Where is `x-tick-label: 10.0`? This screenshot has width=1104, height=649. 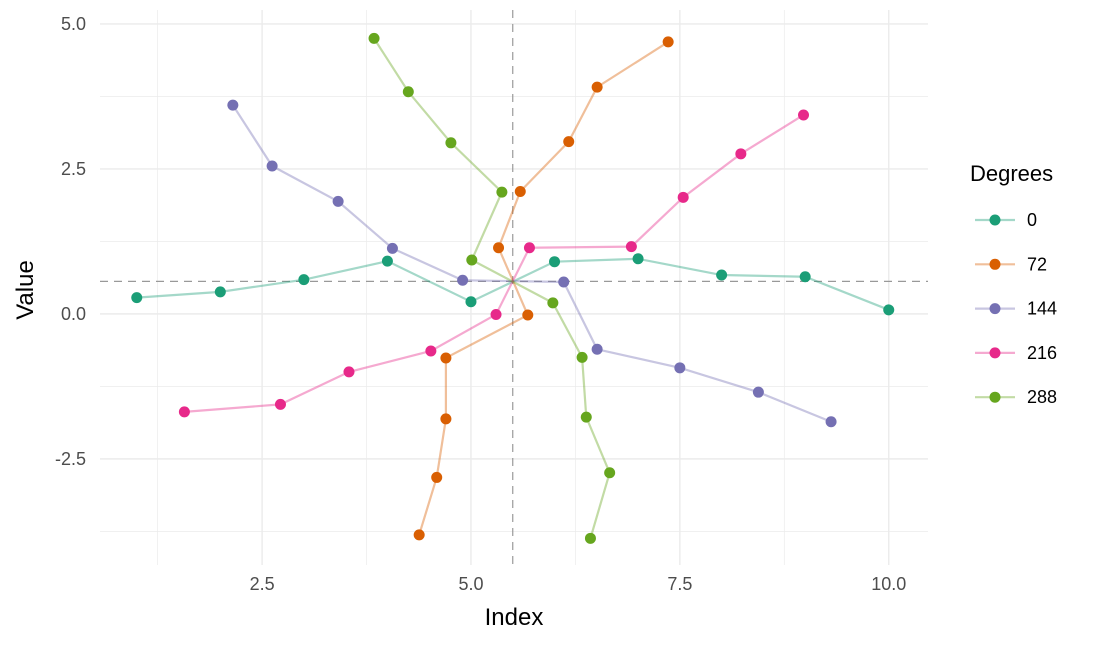 x-tick-label: 10.0 is located at coordinates (888, 584).